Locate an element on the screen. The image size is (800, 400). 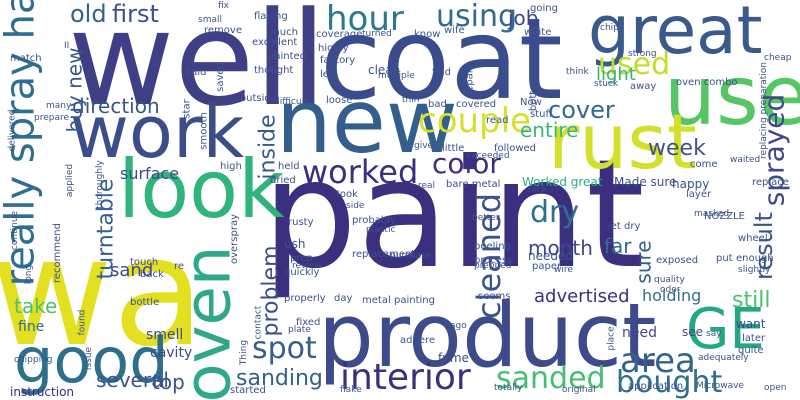
word-work: work is located at coordinates (157, 132).